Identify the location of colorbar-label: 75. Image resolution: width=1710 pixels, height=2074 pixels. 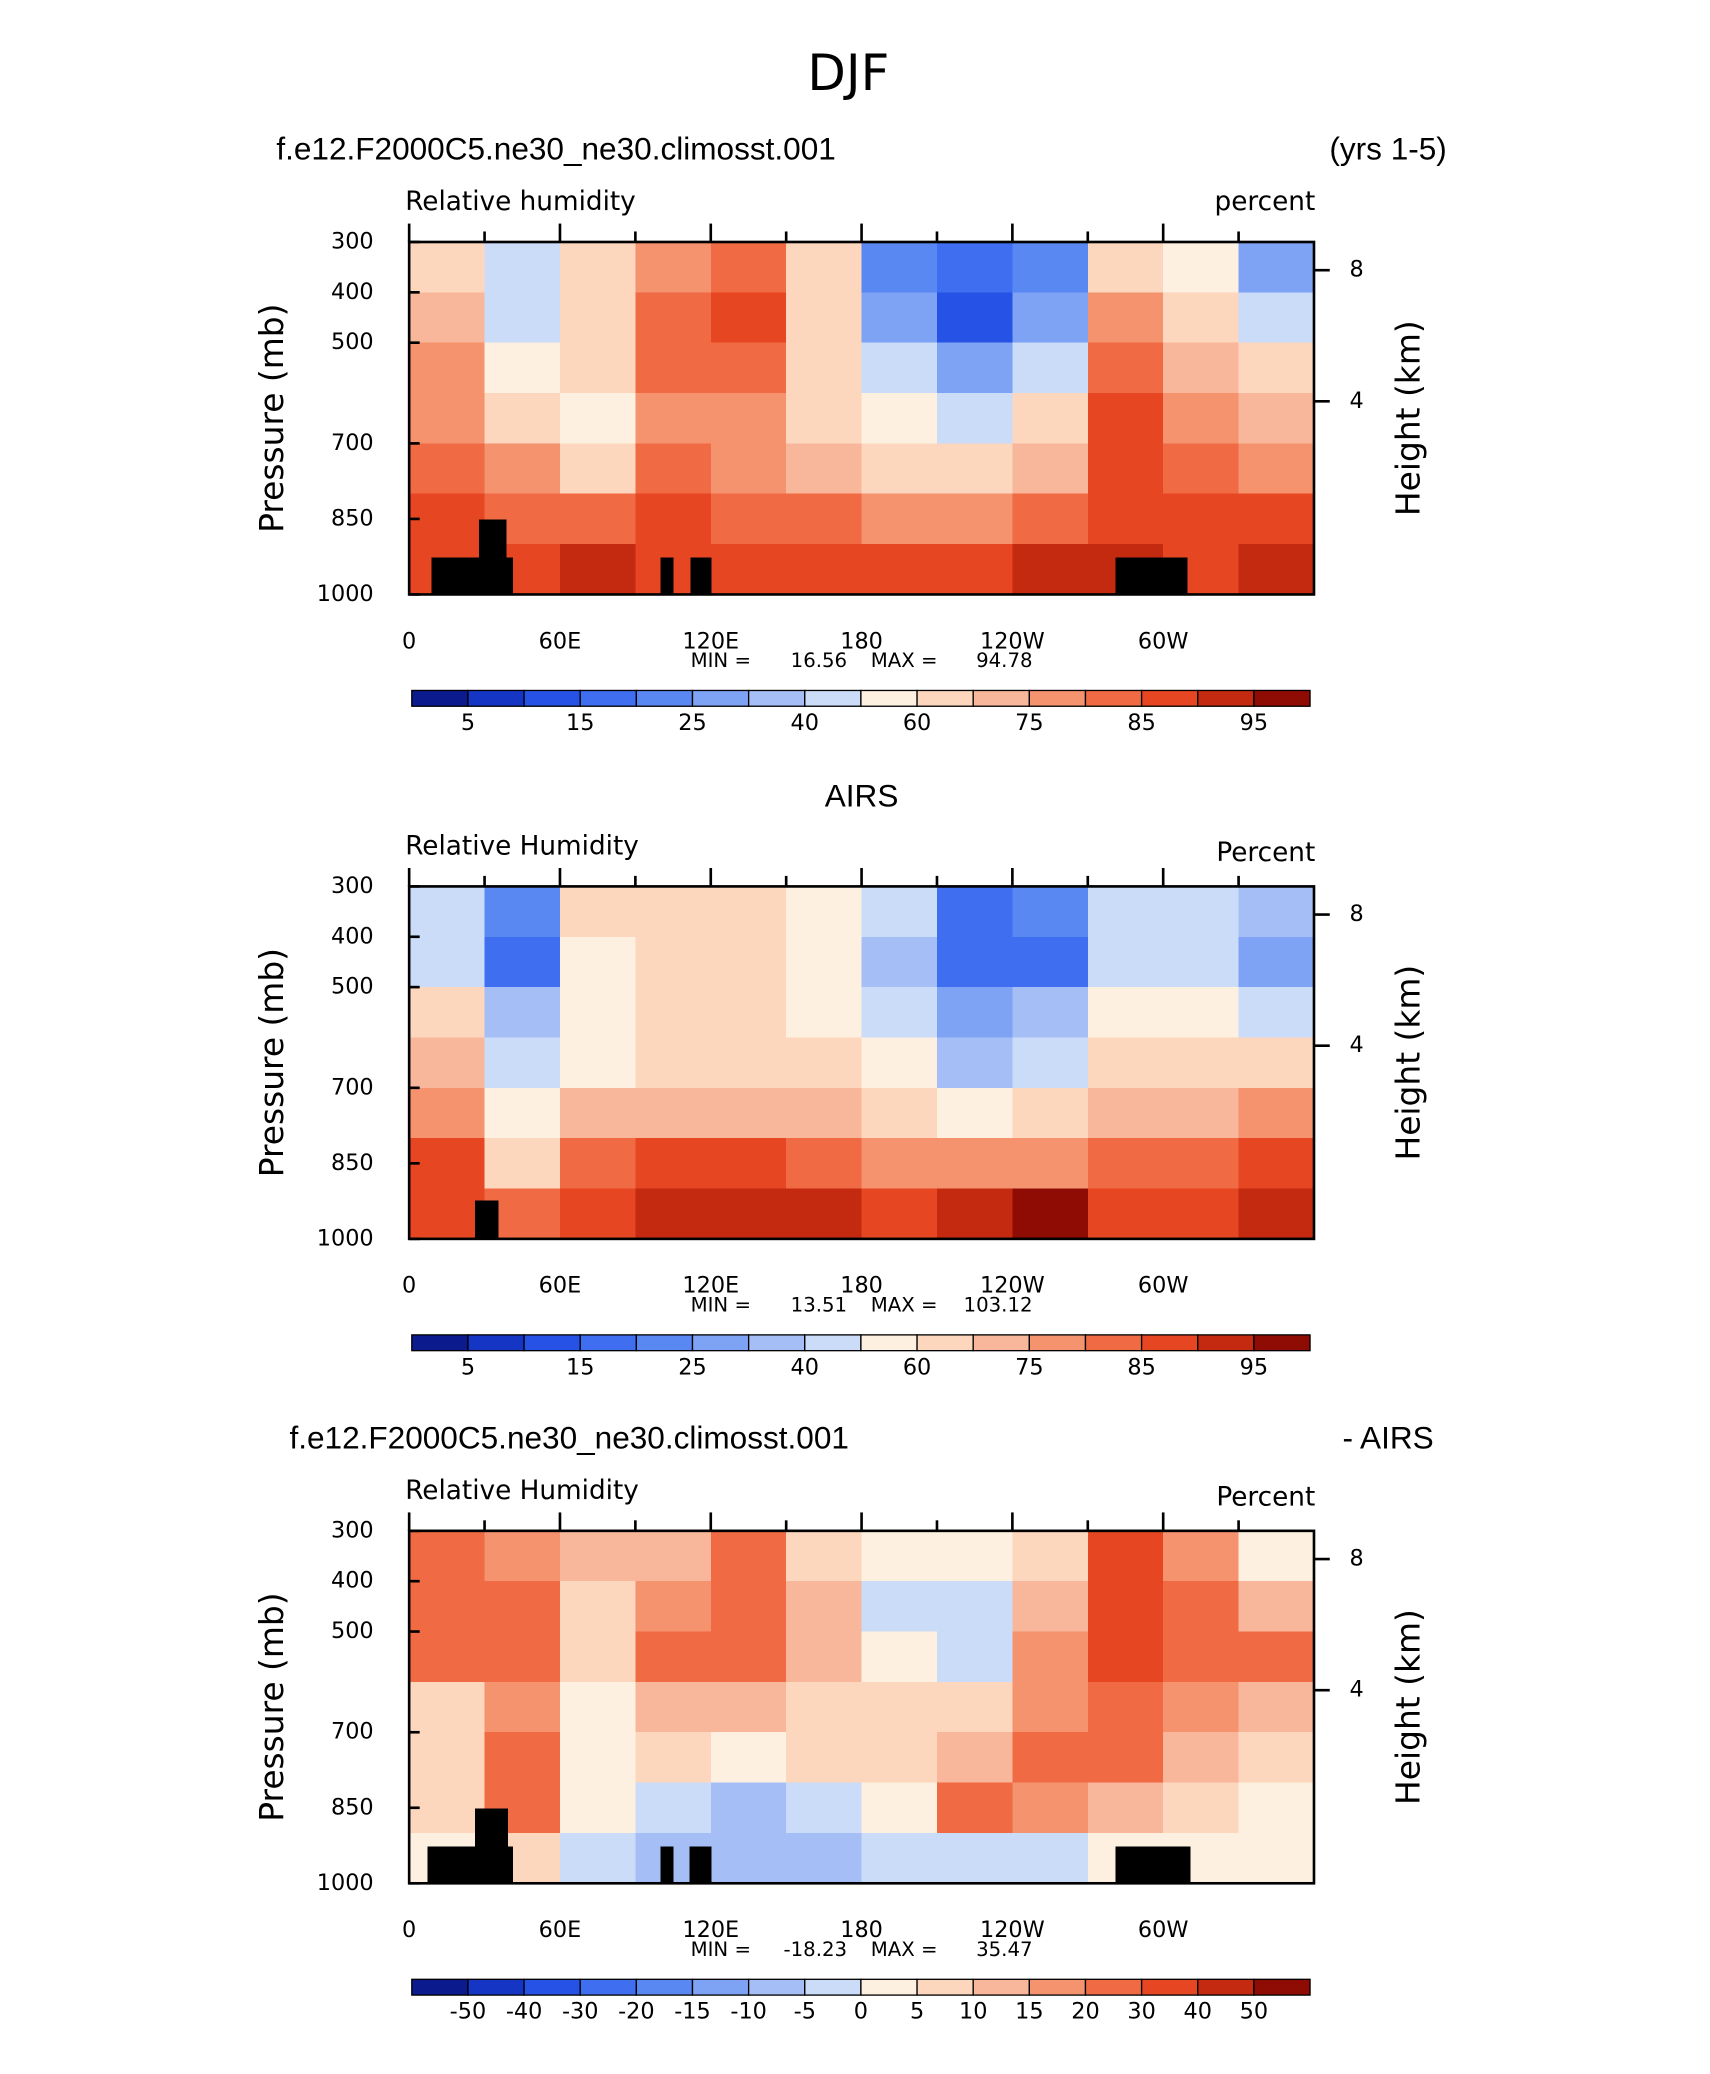
(1029, 1367).